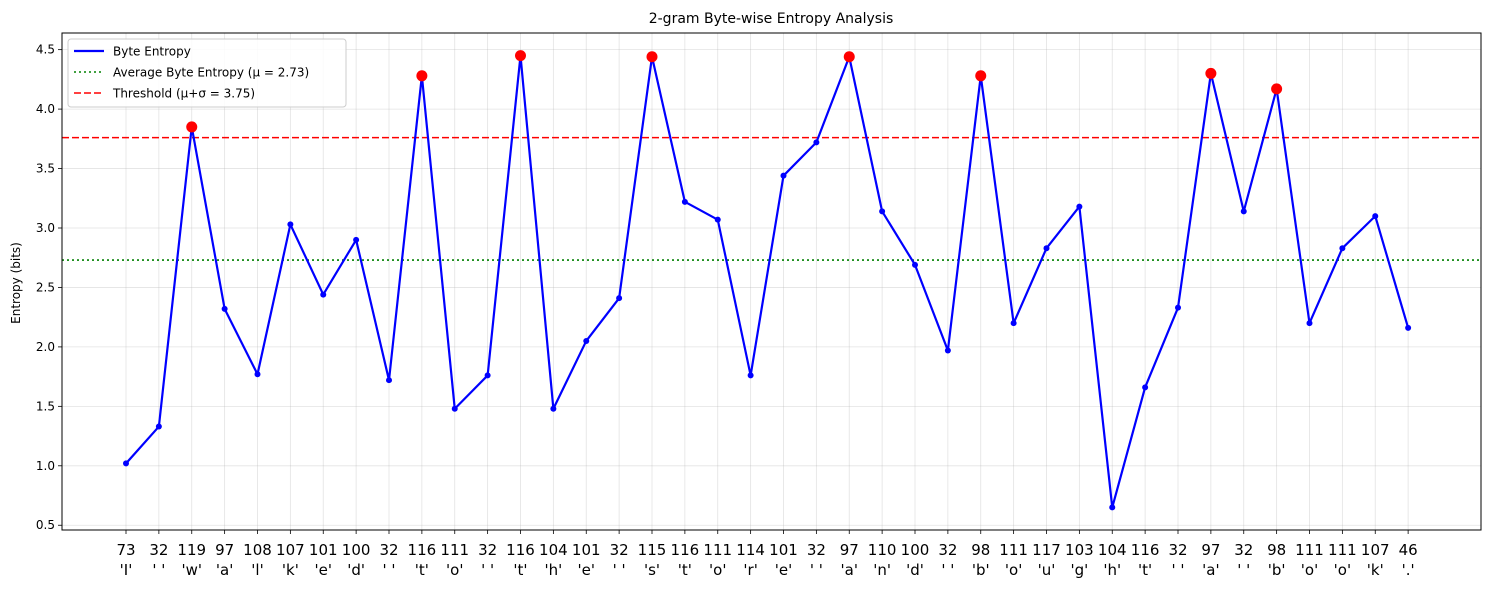 This screenshot has width=1489, height=590. Describe the element at coordinates (45, 228) in the screenshot. I see `y-tick-label: 3.0` at that location.